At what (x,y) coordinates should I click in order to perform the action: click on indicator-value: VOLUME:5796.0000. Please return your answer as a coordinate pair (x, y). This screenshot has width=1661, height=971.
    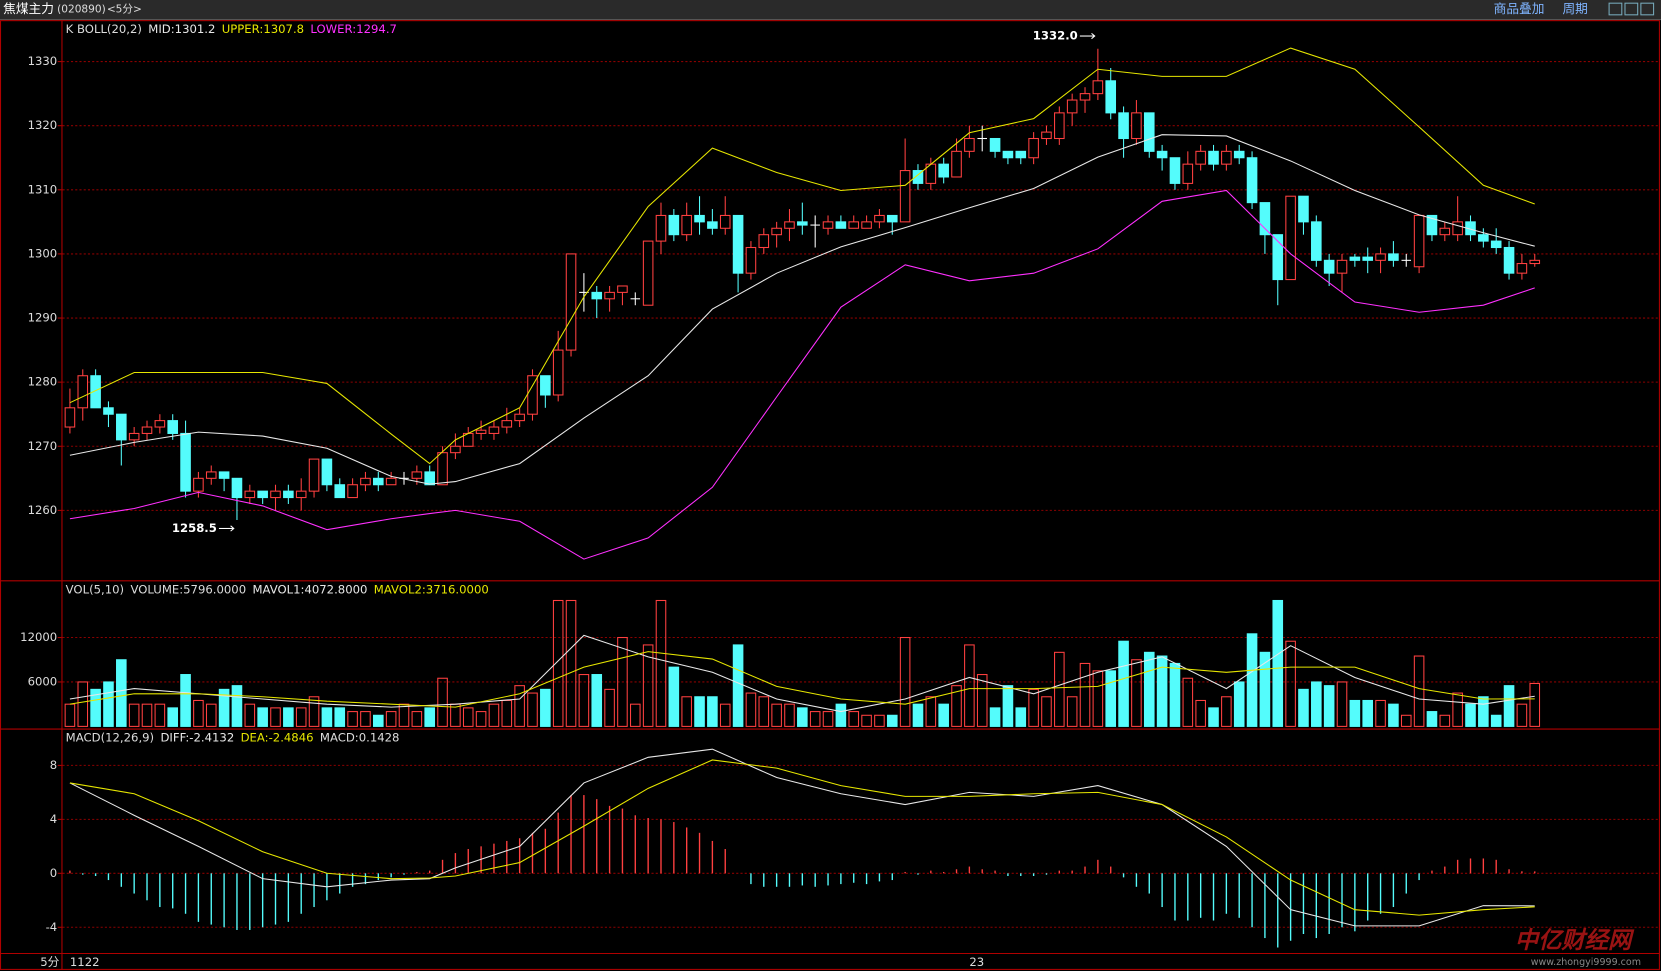
    Looking at the image, I should click on (188, 589).